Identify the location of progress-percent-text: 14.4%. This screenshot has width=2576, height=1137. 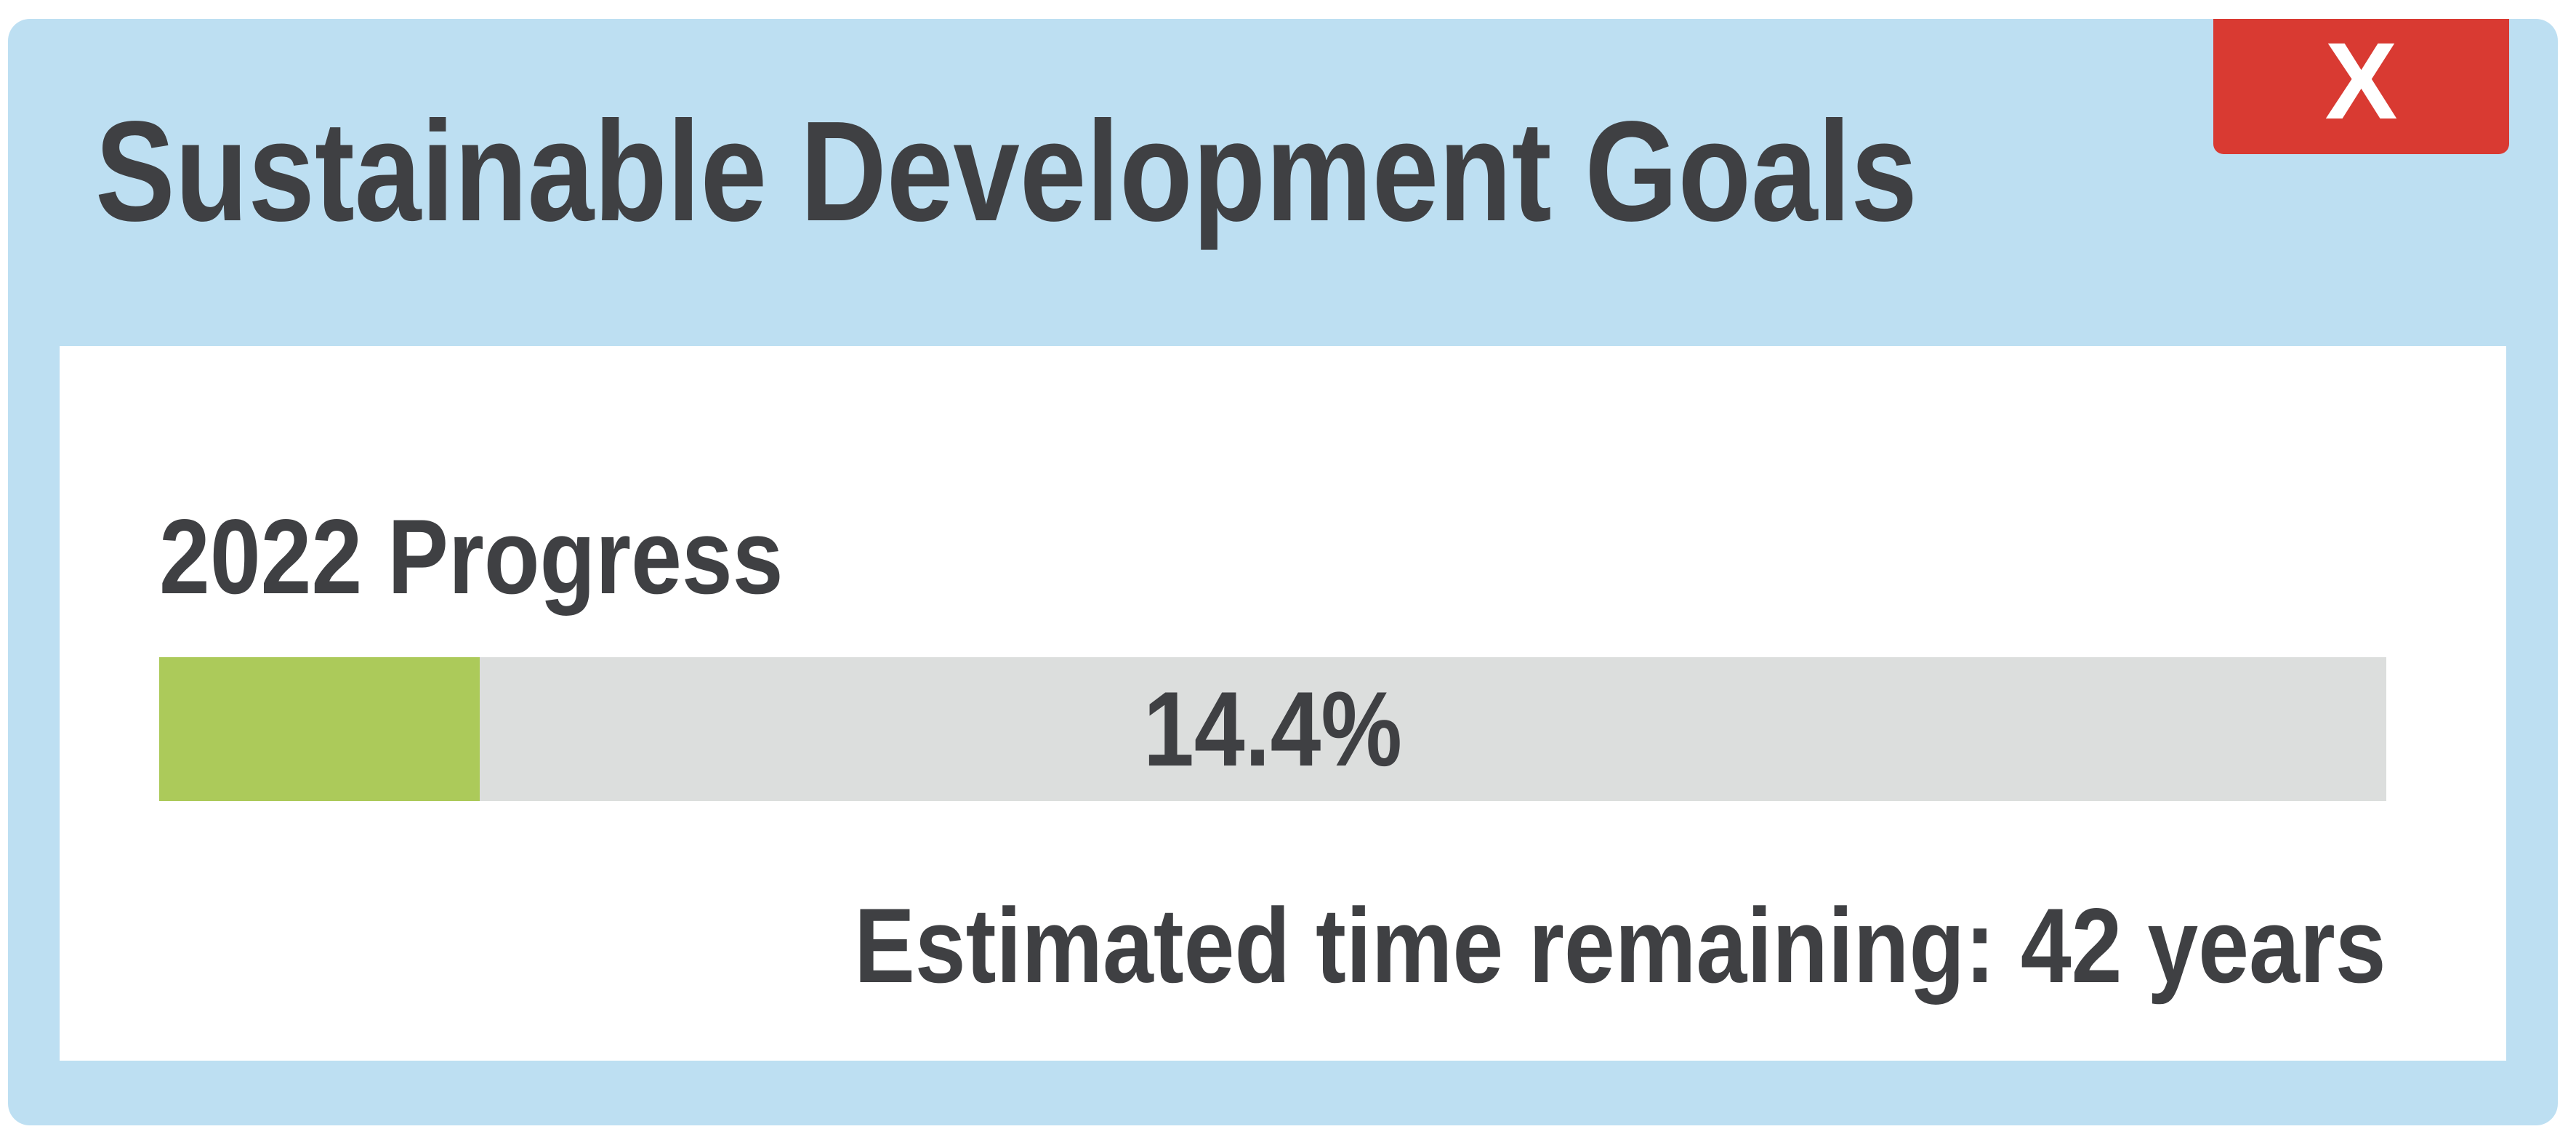
(1273, 729).